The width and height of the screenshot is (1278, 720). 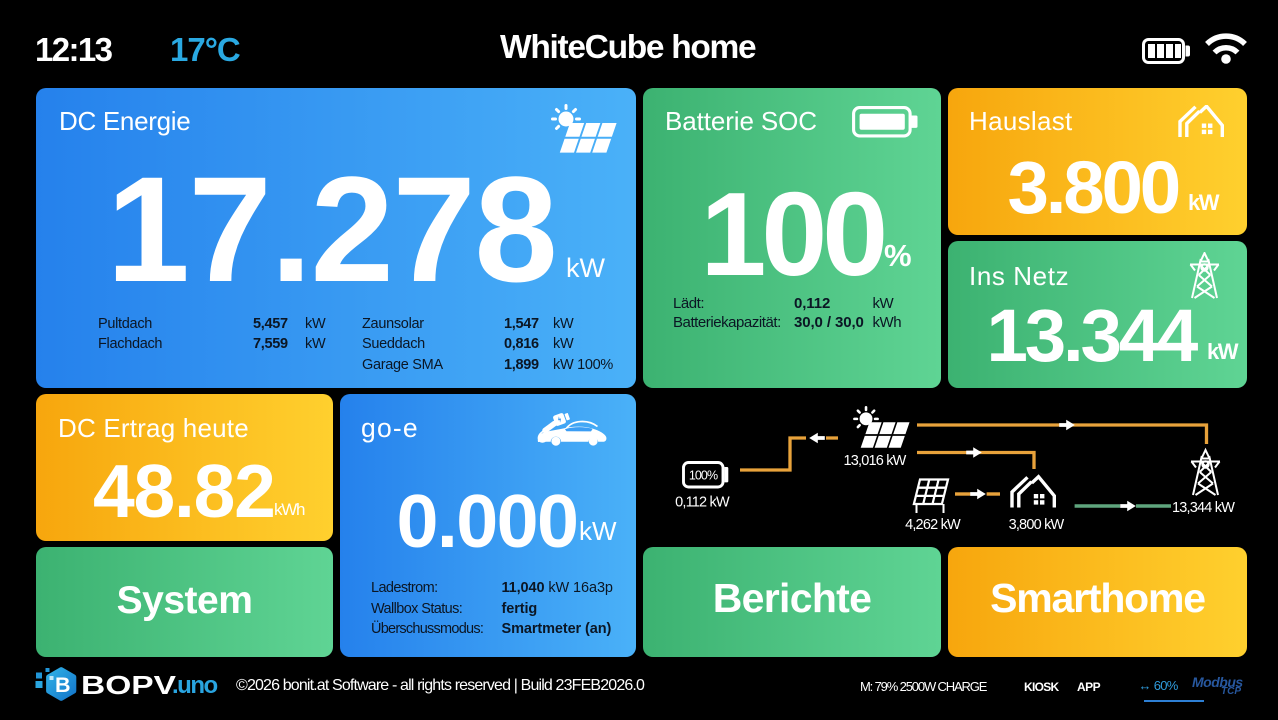 What do you see at coordinates (702, 503) in the screenshot?
I see `svg-text: 0,112 kW` at bounding box center [702, 503].